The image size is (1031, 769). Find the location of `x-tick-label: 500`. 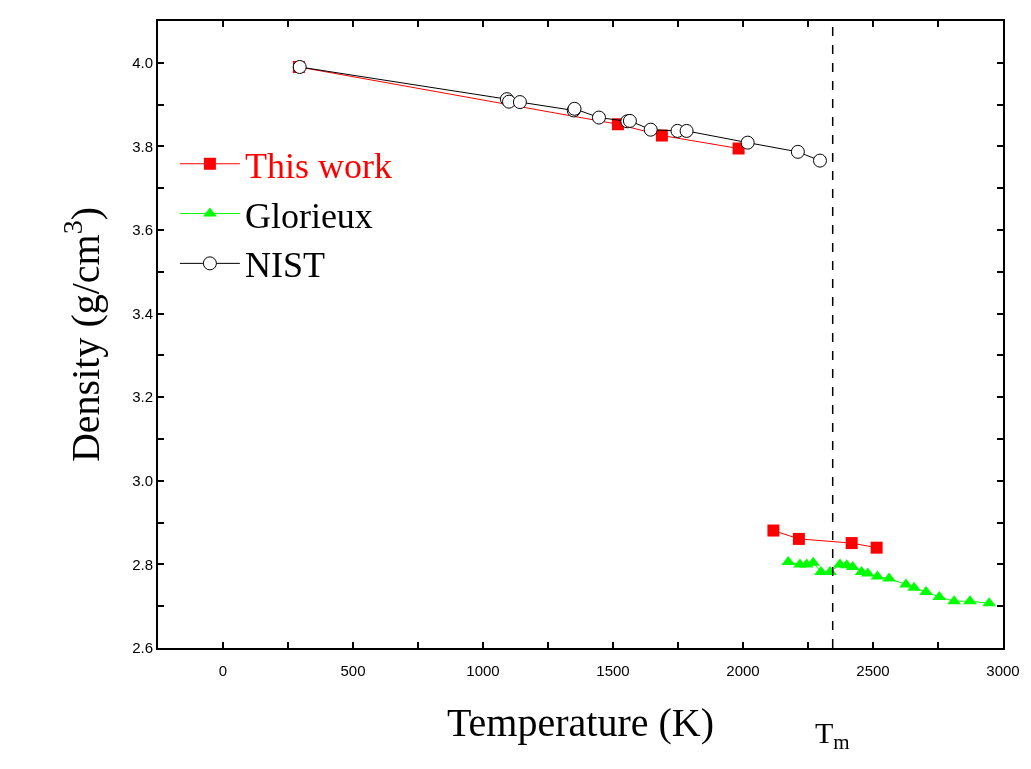

x-tick-label: 500 is located at coordinates (353, 670).